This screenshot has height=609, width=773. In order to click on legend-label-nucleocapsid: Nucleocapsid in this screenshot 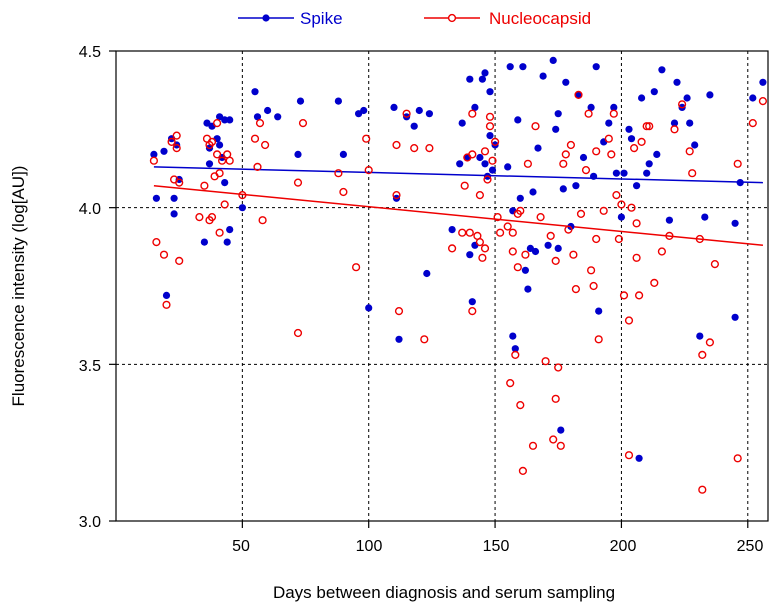, I will do `click(540, 18)`.